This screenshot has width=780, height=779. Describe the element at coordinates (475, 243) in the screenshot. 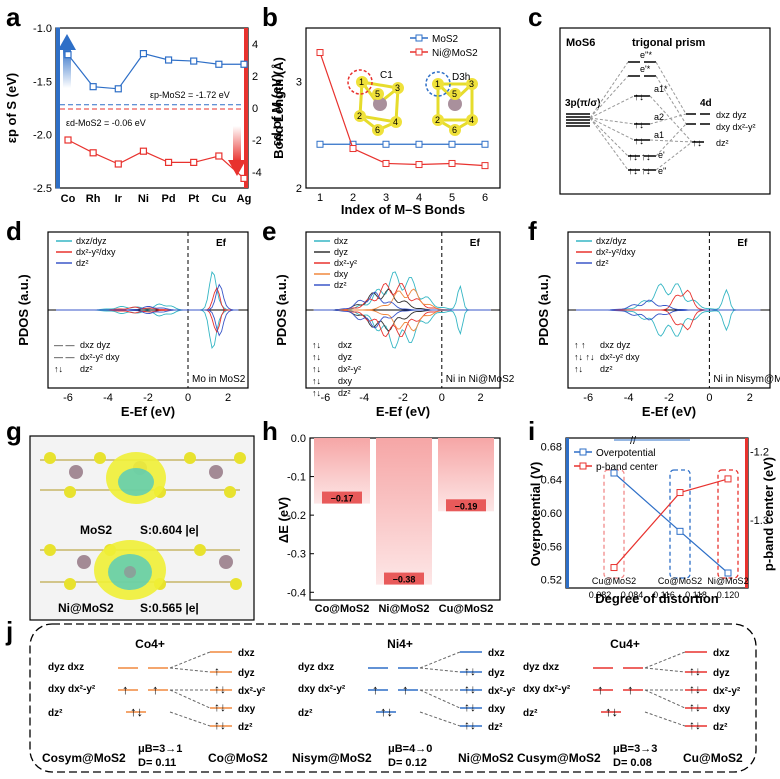

I see `ef-label-3: Ef` at that location.